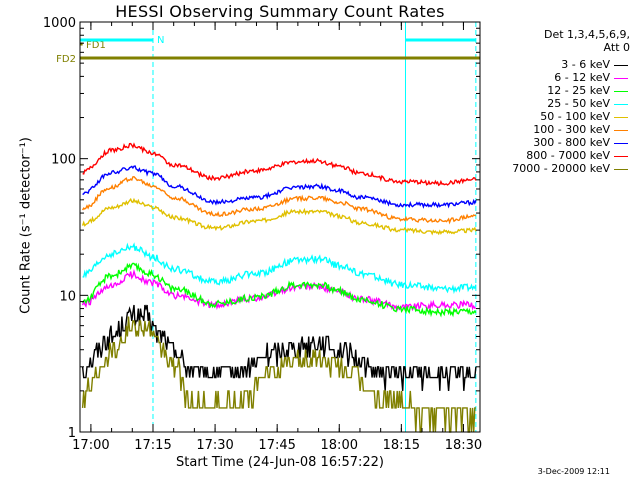 This screenshot has height=480, width=640. Describe the element at coordinates (573, 471) in the screenshot. I see `footer-timestamp: 3-Dec-2009 12:11` at that location.